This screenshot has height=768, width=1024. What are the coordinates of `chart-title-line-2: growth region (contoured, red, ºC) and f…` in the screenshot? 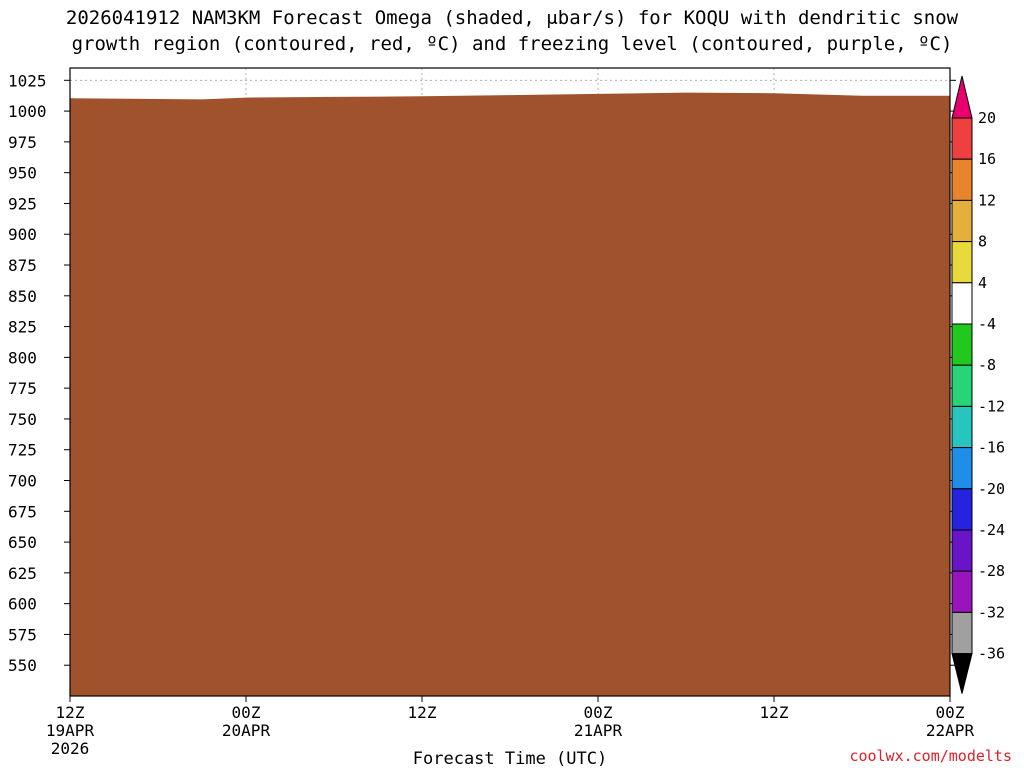 It's located at (512, 44).